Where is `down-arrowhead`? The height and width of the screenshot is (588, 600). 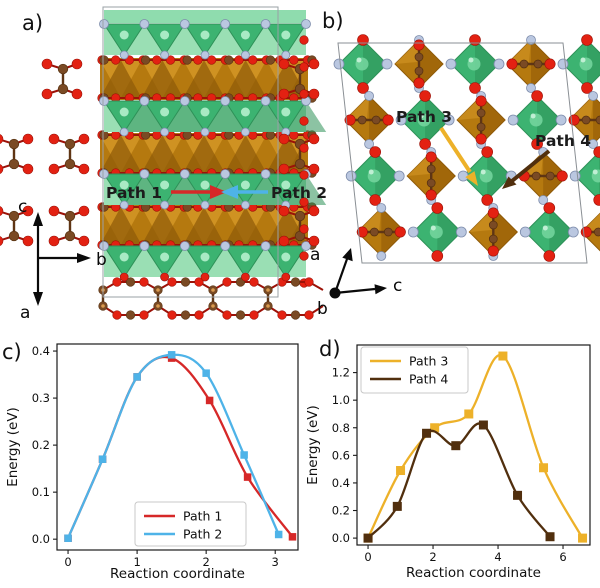 down-arrowhead is located at coordinates (38, 299).